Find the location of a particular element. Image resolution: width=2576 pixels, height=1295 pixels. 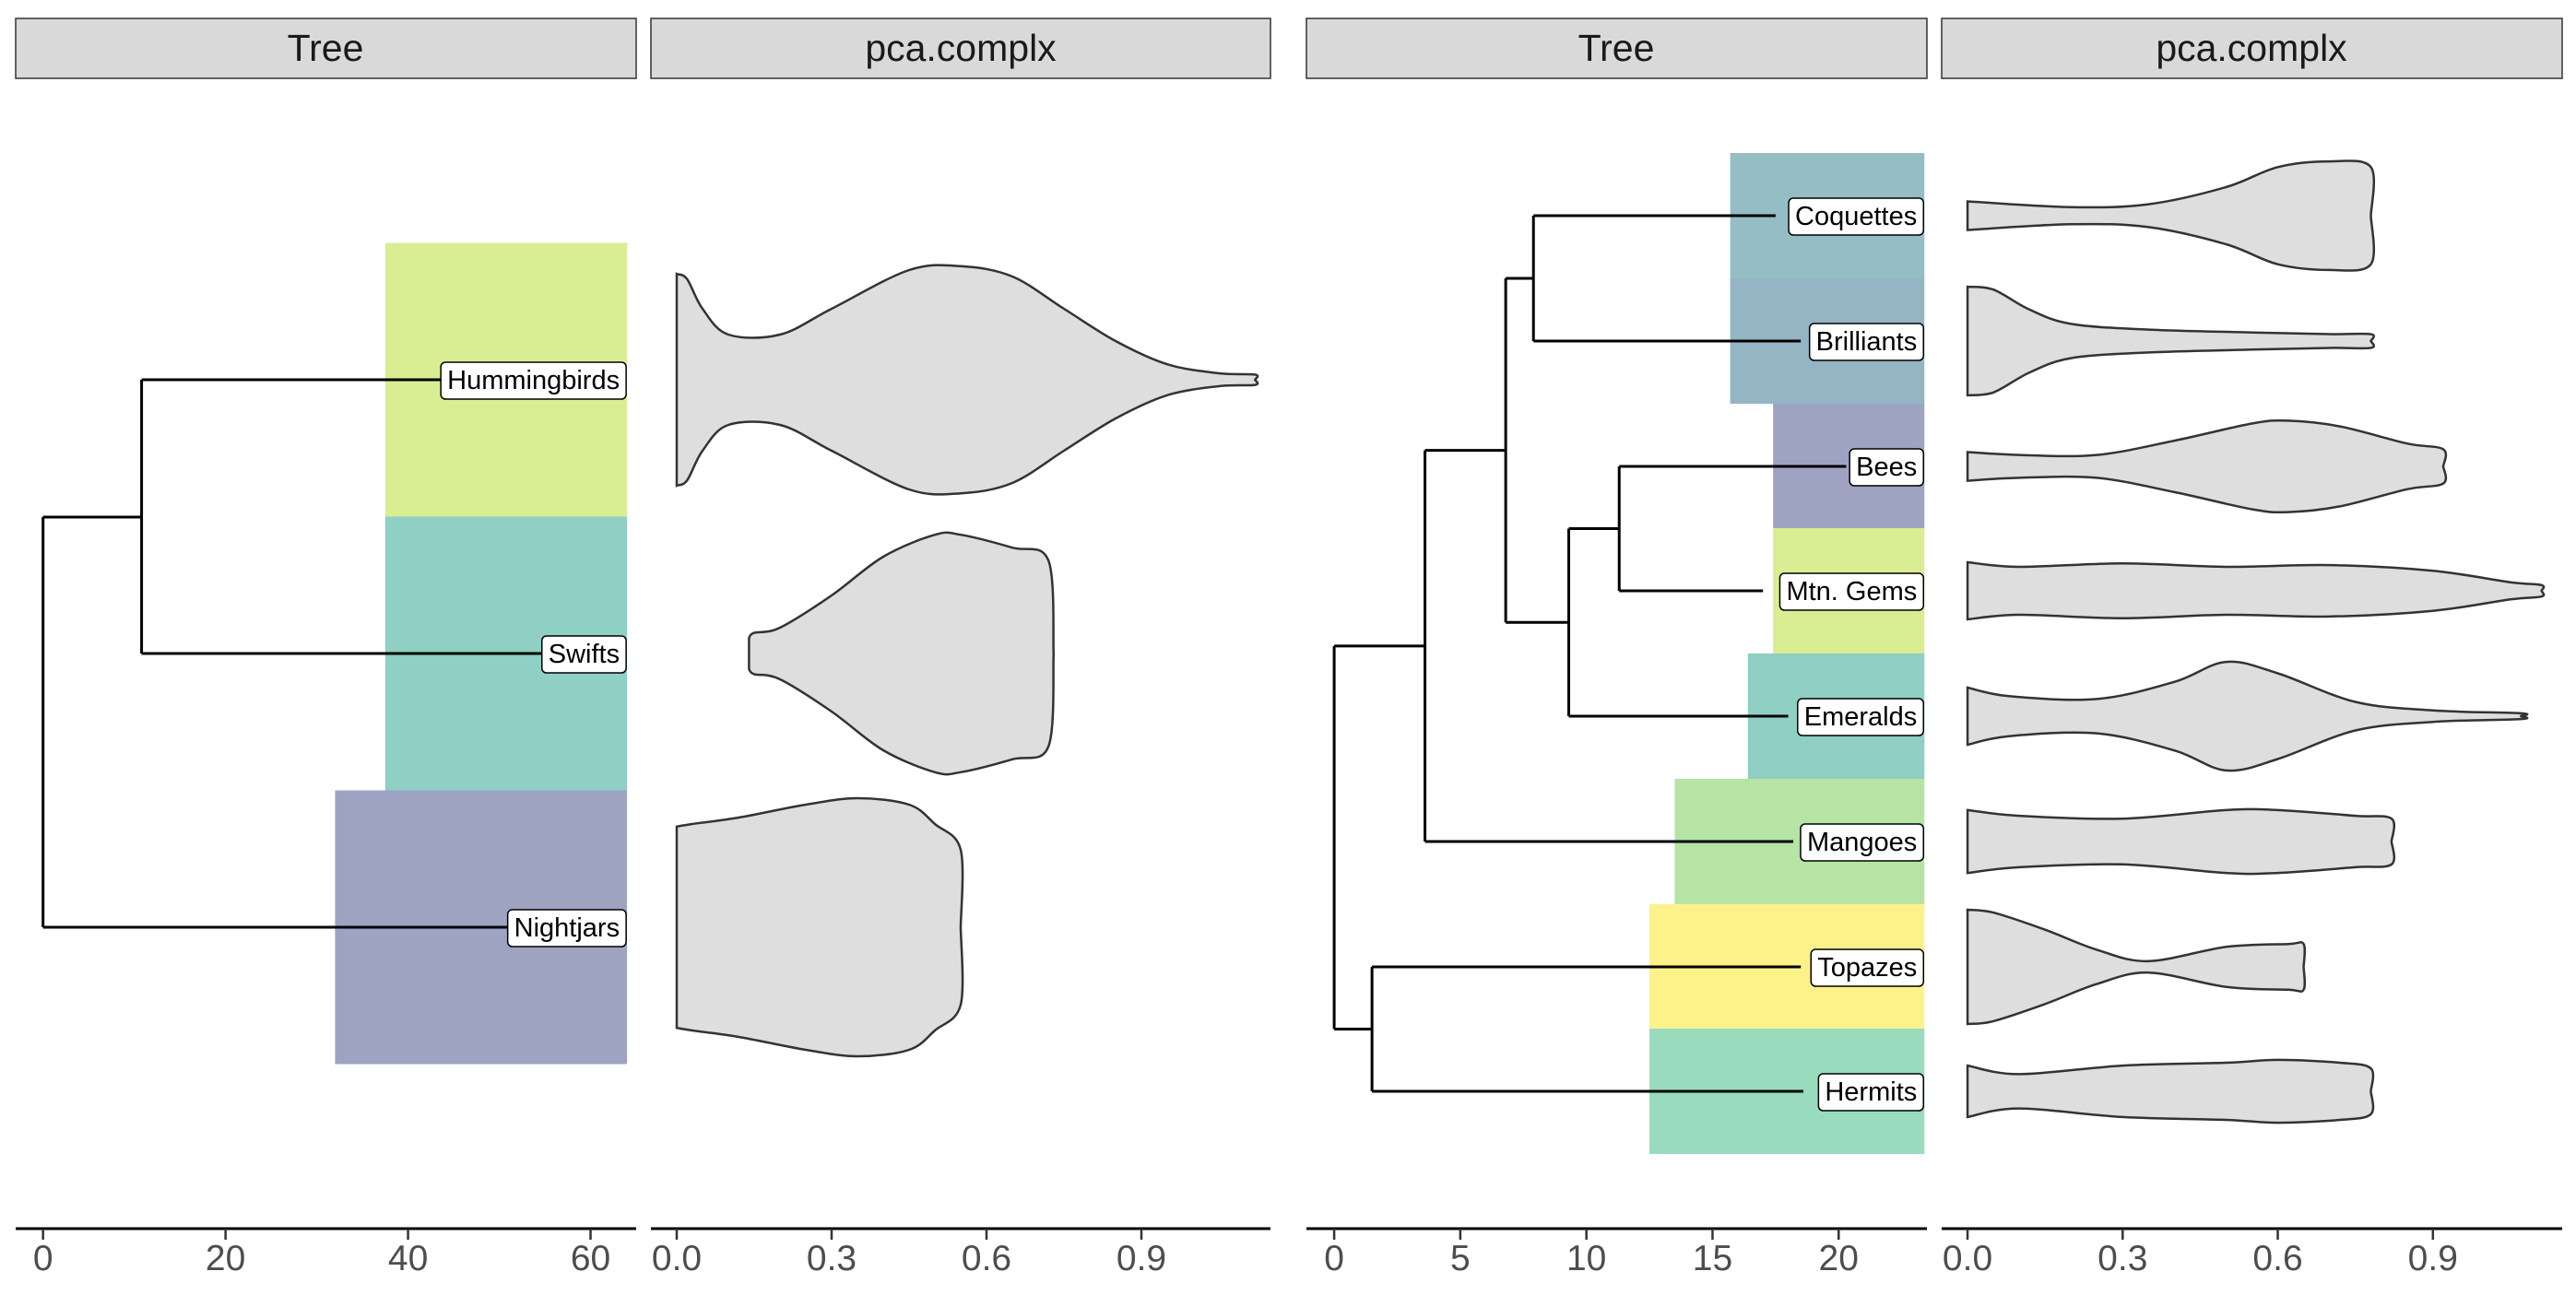

tip-label-mtn-gems: Mtn. Gems is located at coordinates (1851, 591).